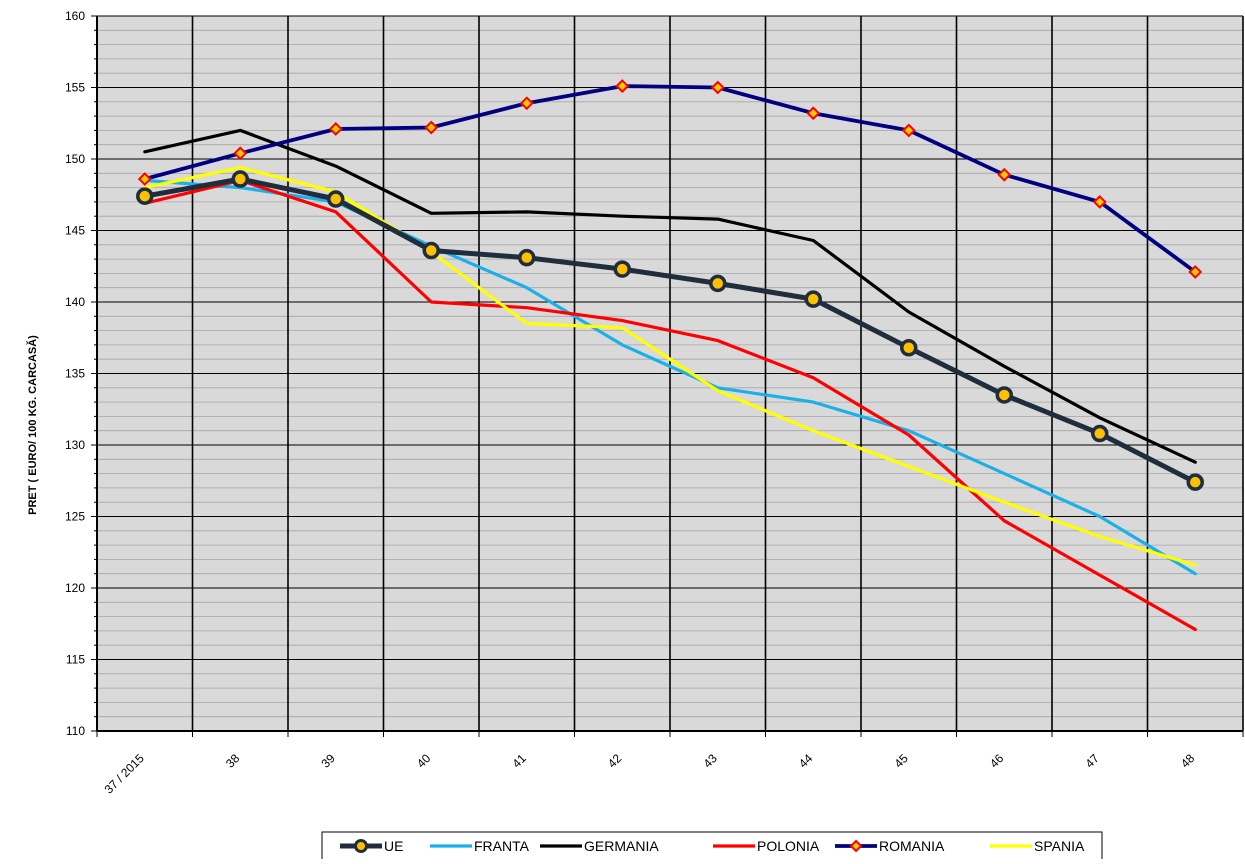 The width and height of the screenshot is (1245, 864). Describe the element at coordinates (75, 731) in the screenshot. I see `y-tick-label: 110` at that location.